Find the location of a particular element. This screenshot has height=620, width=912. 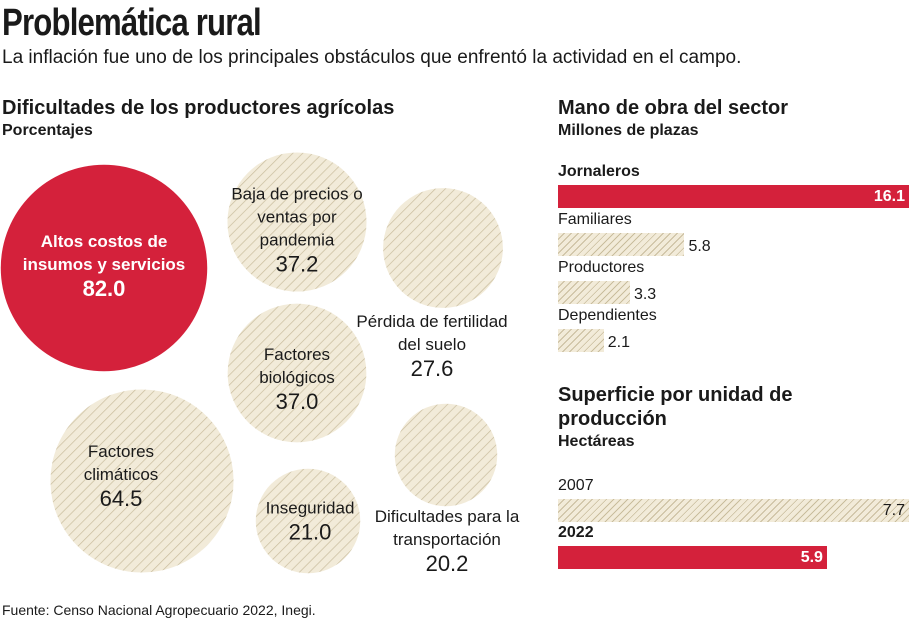

bubble-label: Pérdida de fertilidad del suelo 27.6 is located at coordinates (432, 346).